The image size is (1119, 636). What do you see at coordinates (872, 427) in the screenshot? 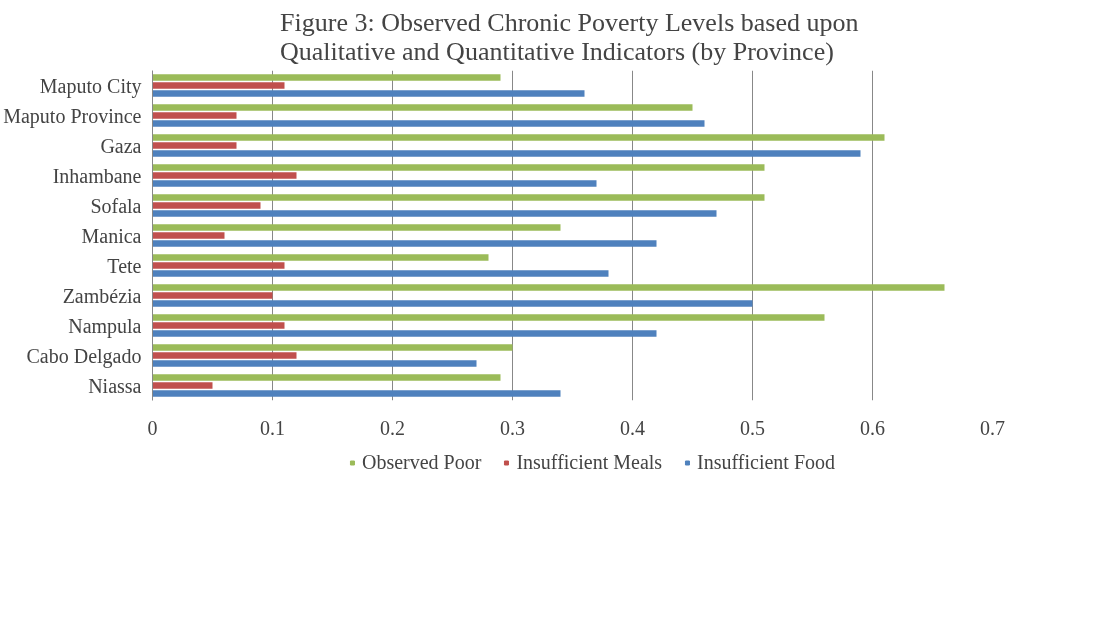
I see `x-tick-label: 0.6` at bounding box center [872, 427].